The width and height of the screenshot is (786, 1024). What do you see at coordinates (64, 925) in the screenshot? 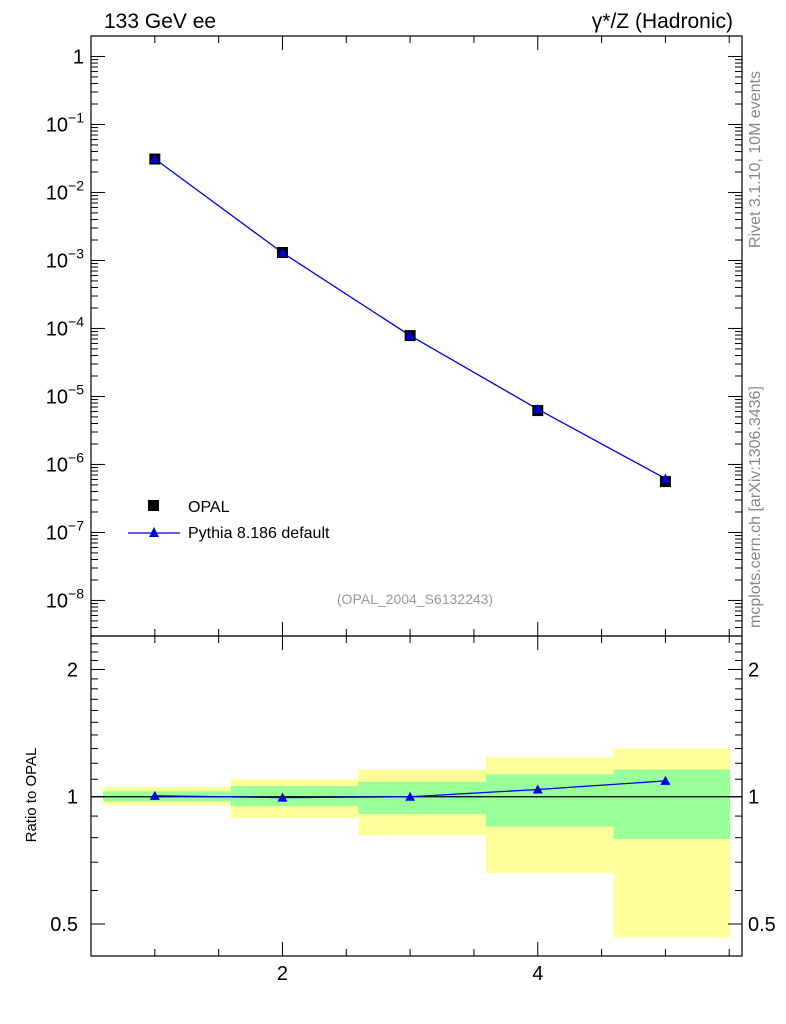
I see `ratio-y-tick-label-left: 0.5` at bounding box center [64, 925].